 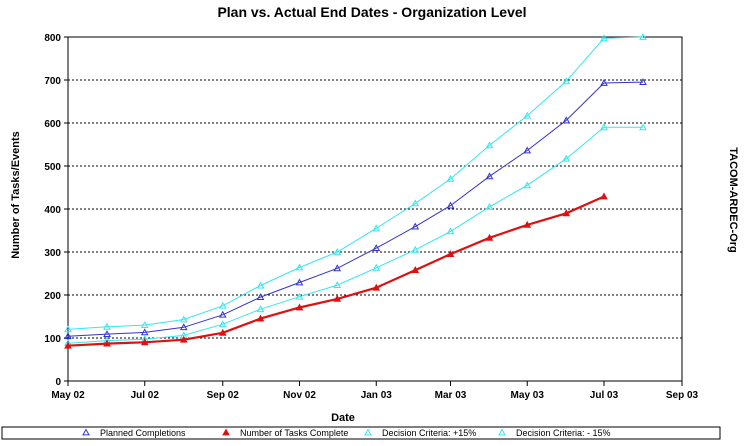 I want to click on y-tick-label: 700, so click(x=52, y=81).